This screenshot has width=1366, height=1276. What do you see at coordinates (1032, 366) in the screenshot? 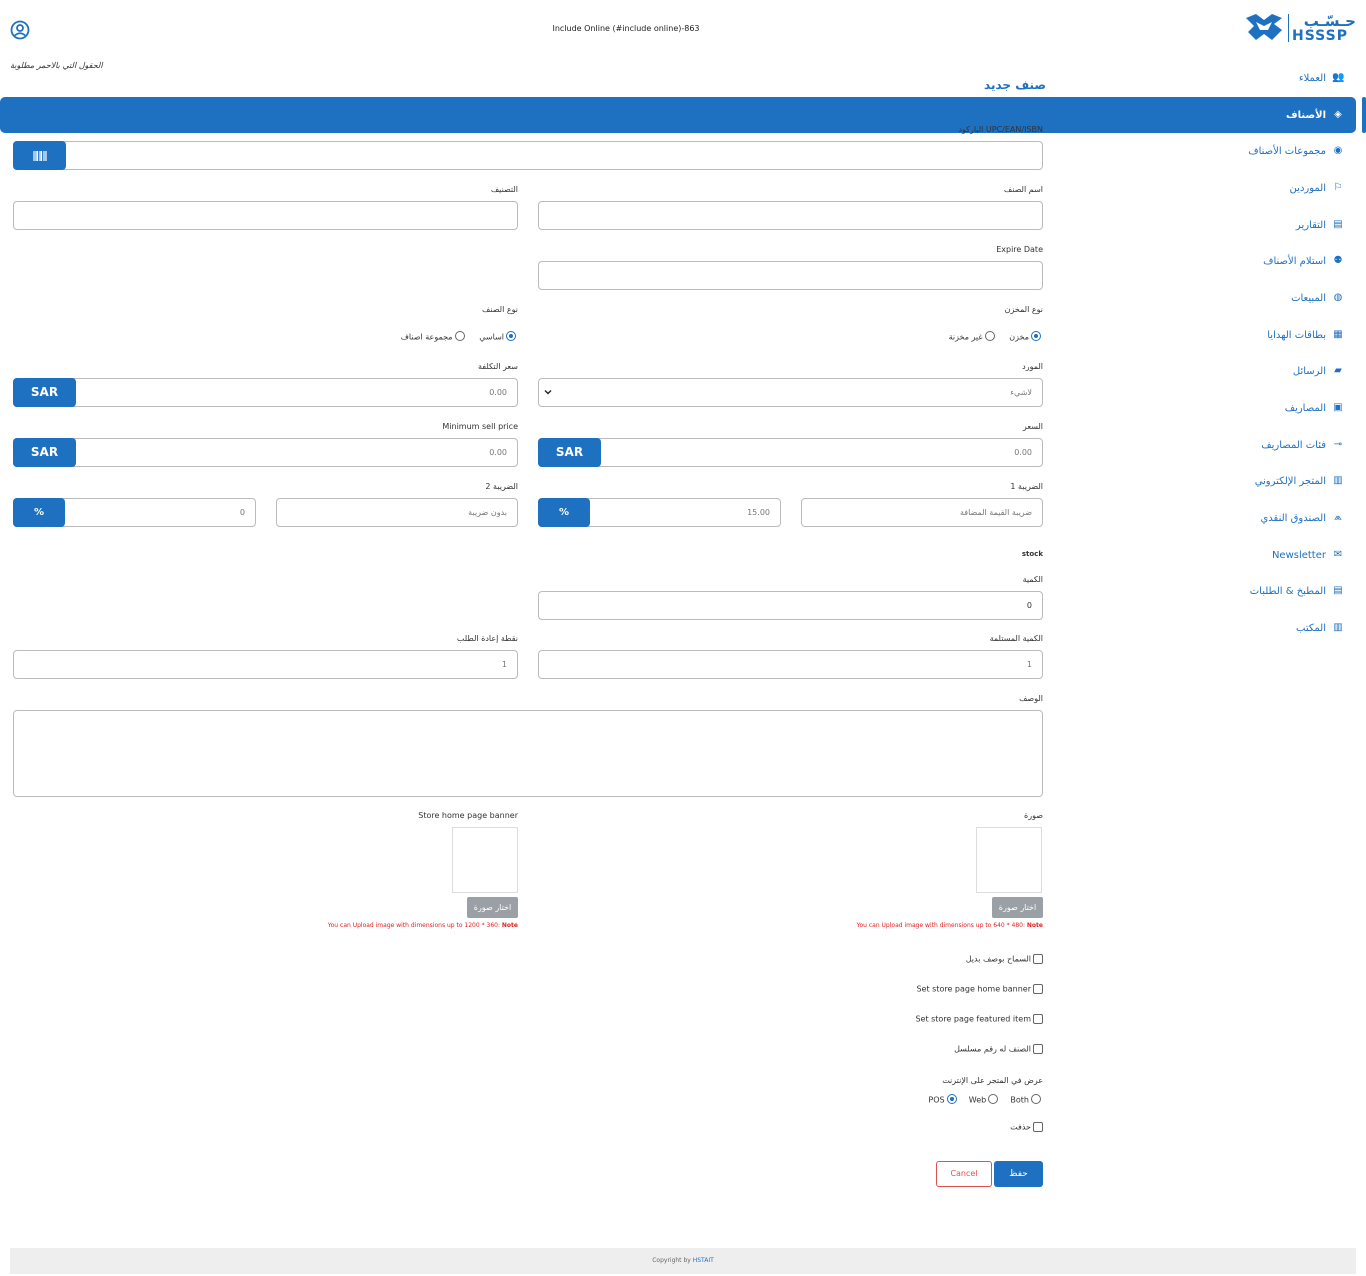
I see `supplier-label: المورد` at bounding box center [1032, 366].